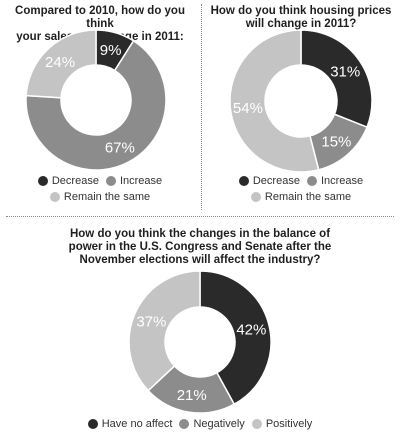  I want to click on chart-2-label-remain-the-same: 54%, so click(248, 108).